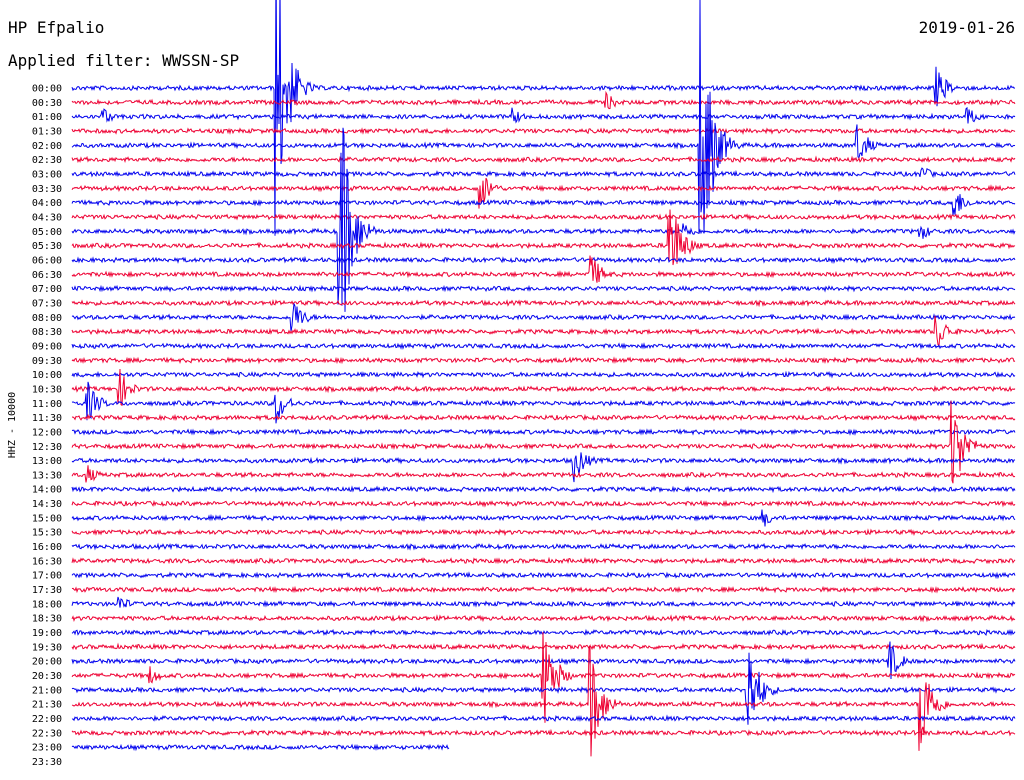  I want to click on tick-label: 12:30, so click(47, 447).